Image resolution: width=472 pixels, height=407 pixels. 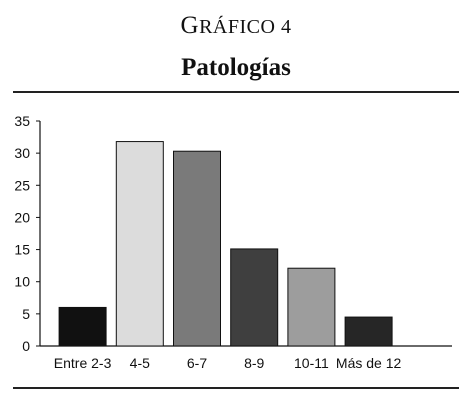 What do you see at coordinates (26, 346) in the screenshot?
I see `y-tick-label: 0` at bounding box center [26, 346].